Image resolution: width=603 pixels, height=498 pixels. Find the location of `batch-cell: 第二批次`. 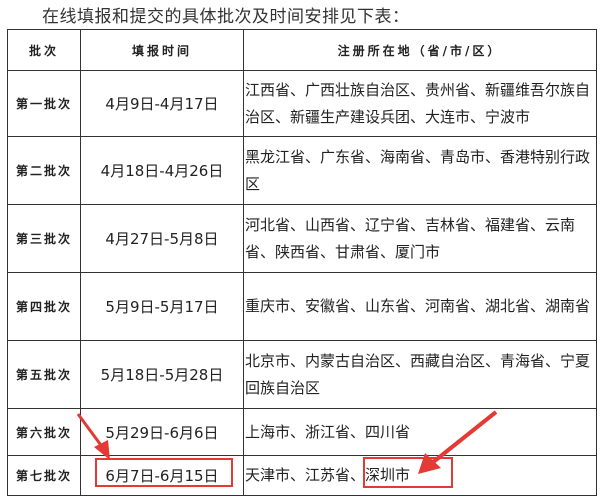

batch-cell: 第二批次 is located at coordinates (44, 170).